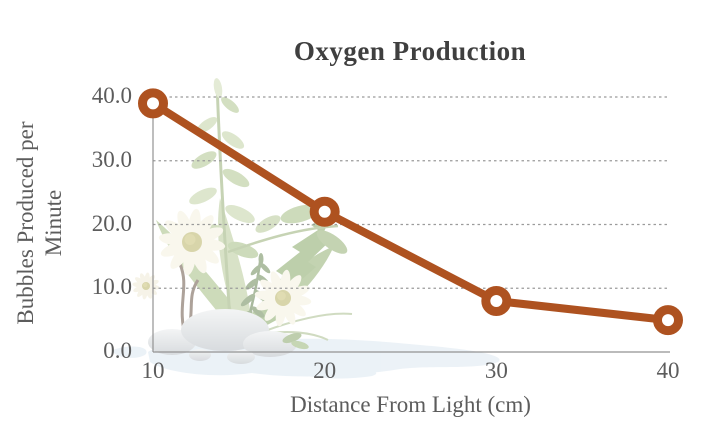 The width and height of the screenshot is (714, 430). I want to click on stone, so click(270, 344).